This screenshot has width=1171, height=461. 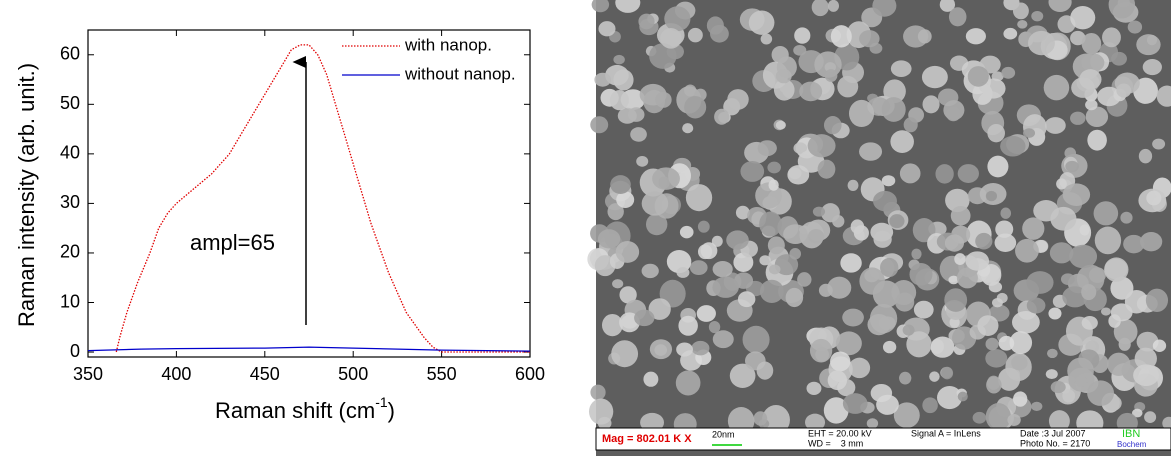 What do you see at coordinates (295, 410) in the screenshot?
I see `x-label-main: Raman shift (cm` at bounding box center [295, 410].